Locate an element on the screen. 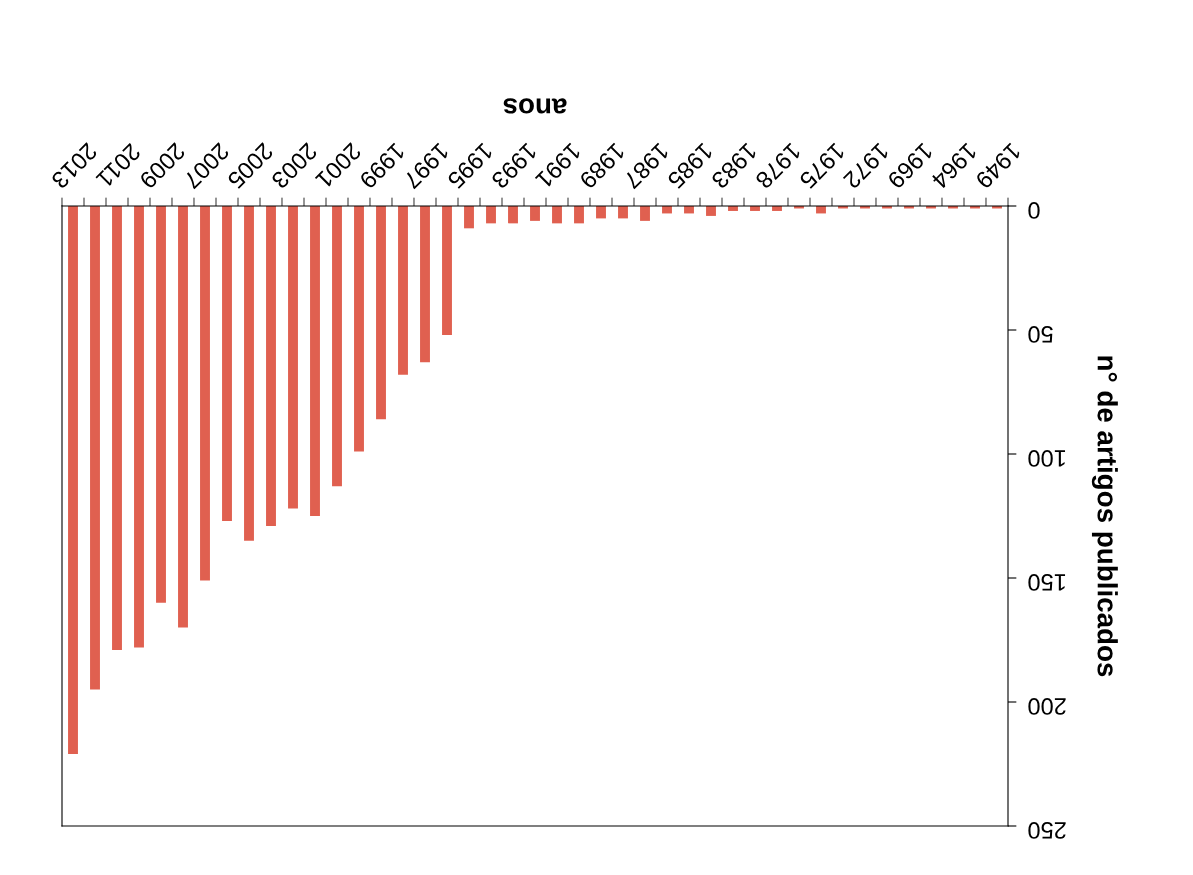  y-tick-label: 150 is located at coordinates (1047, 582).